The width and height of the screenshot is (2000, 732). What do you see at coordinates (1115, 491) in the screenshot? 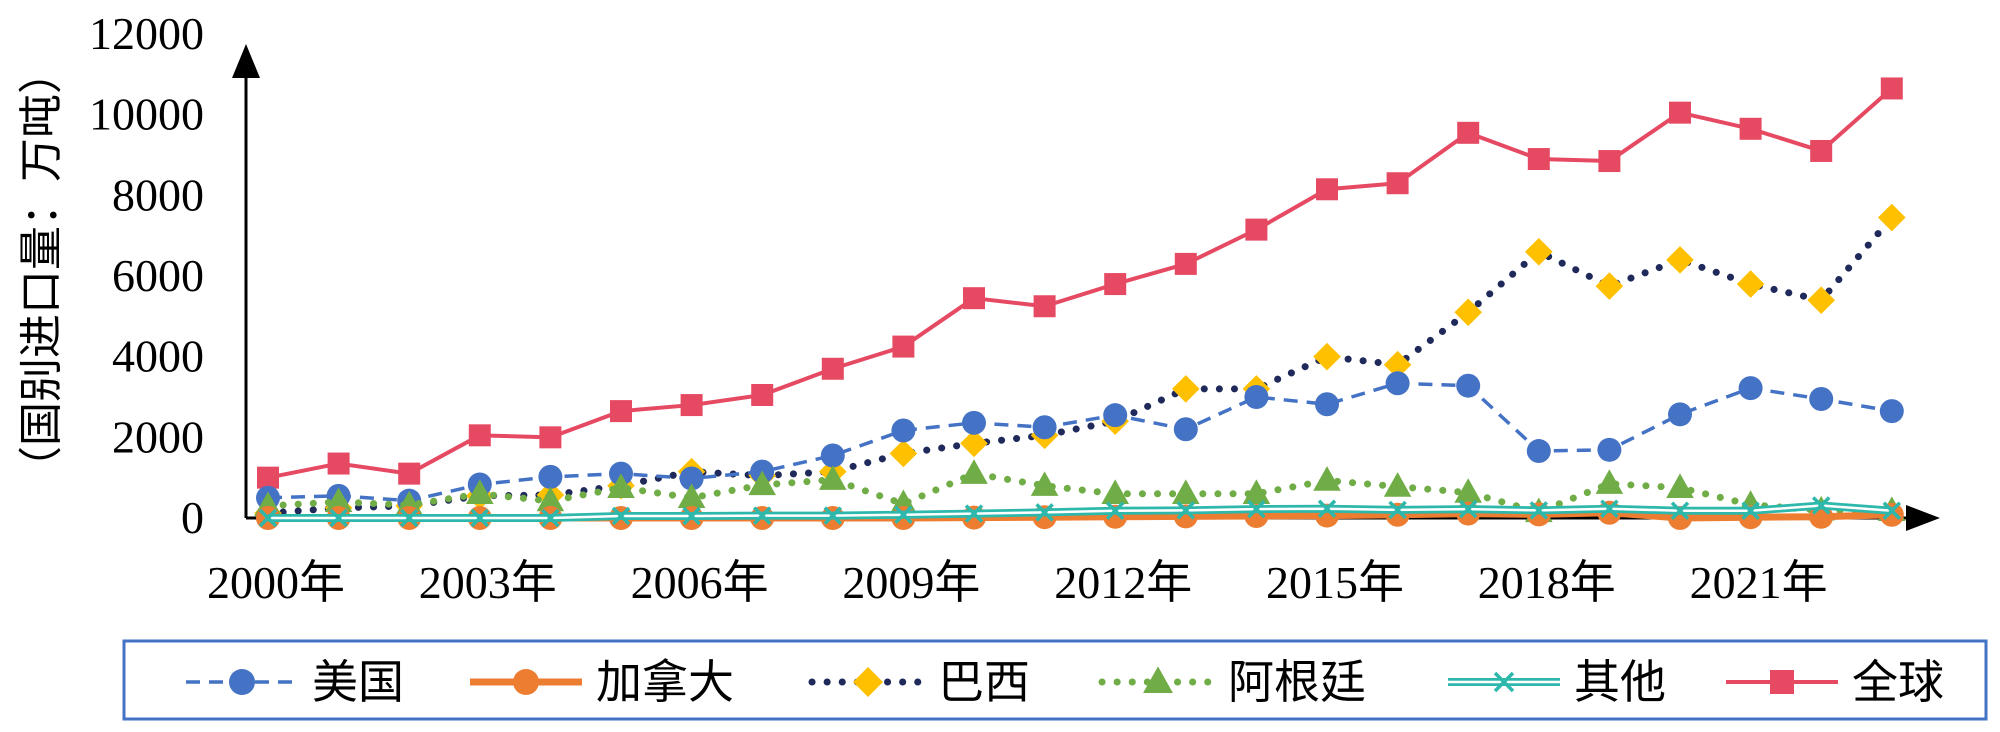
I see `data-point-阿根廷-2012` at bounding box center [1115, 491].